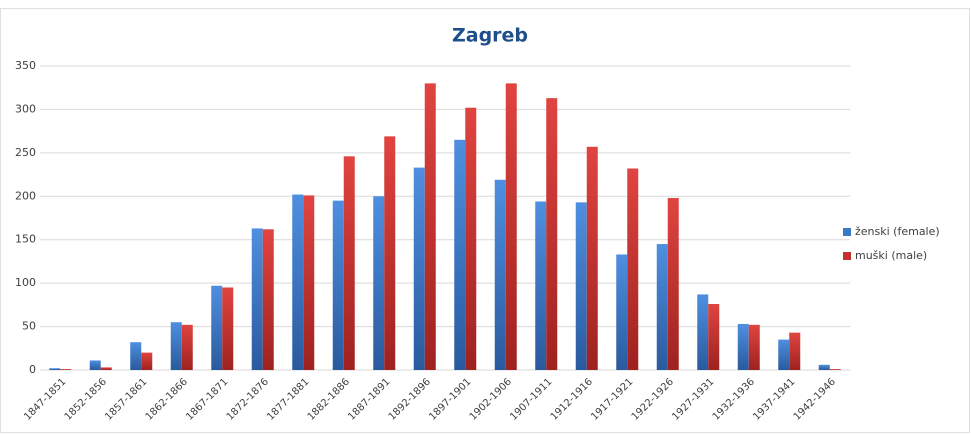 The image size is (971, 434). I want to click on legend-label: muški (male), so click(891, 255).